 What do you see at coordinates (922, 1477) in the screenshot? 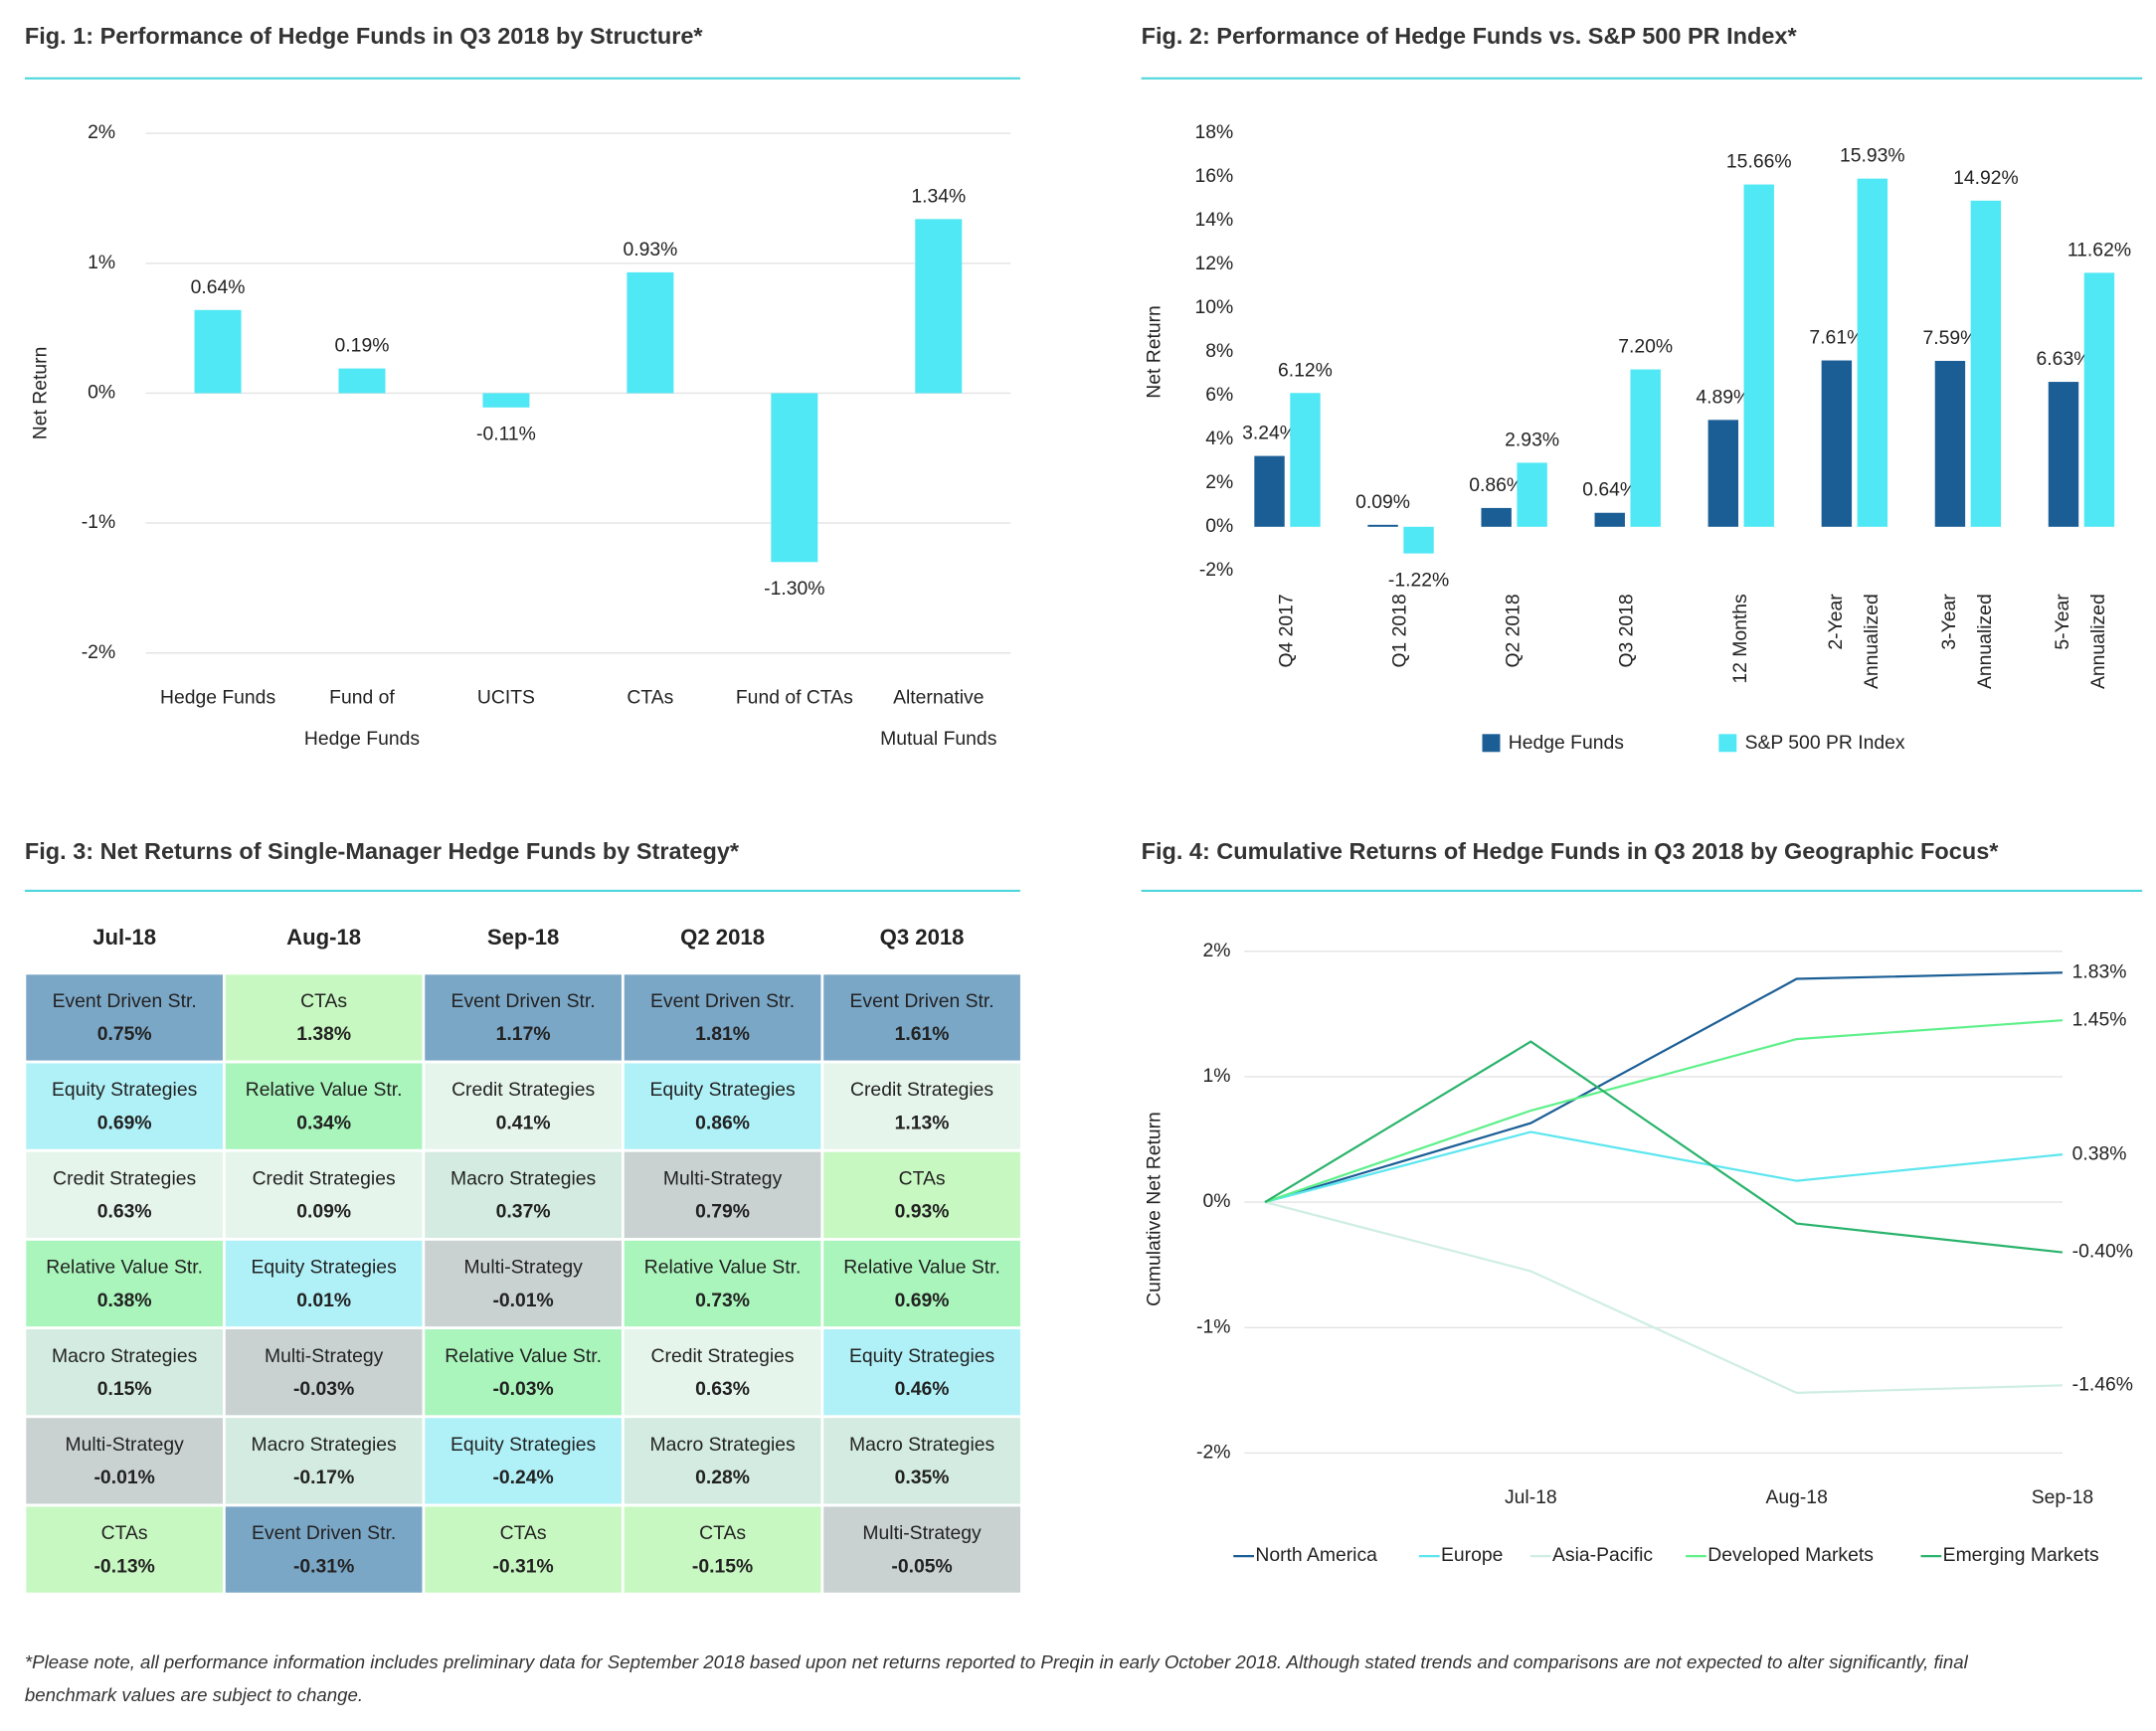
I see `cell-value: 0.35%` at bounding box center [922, 1477].